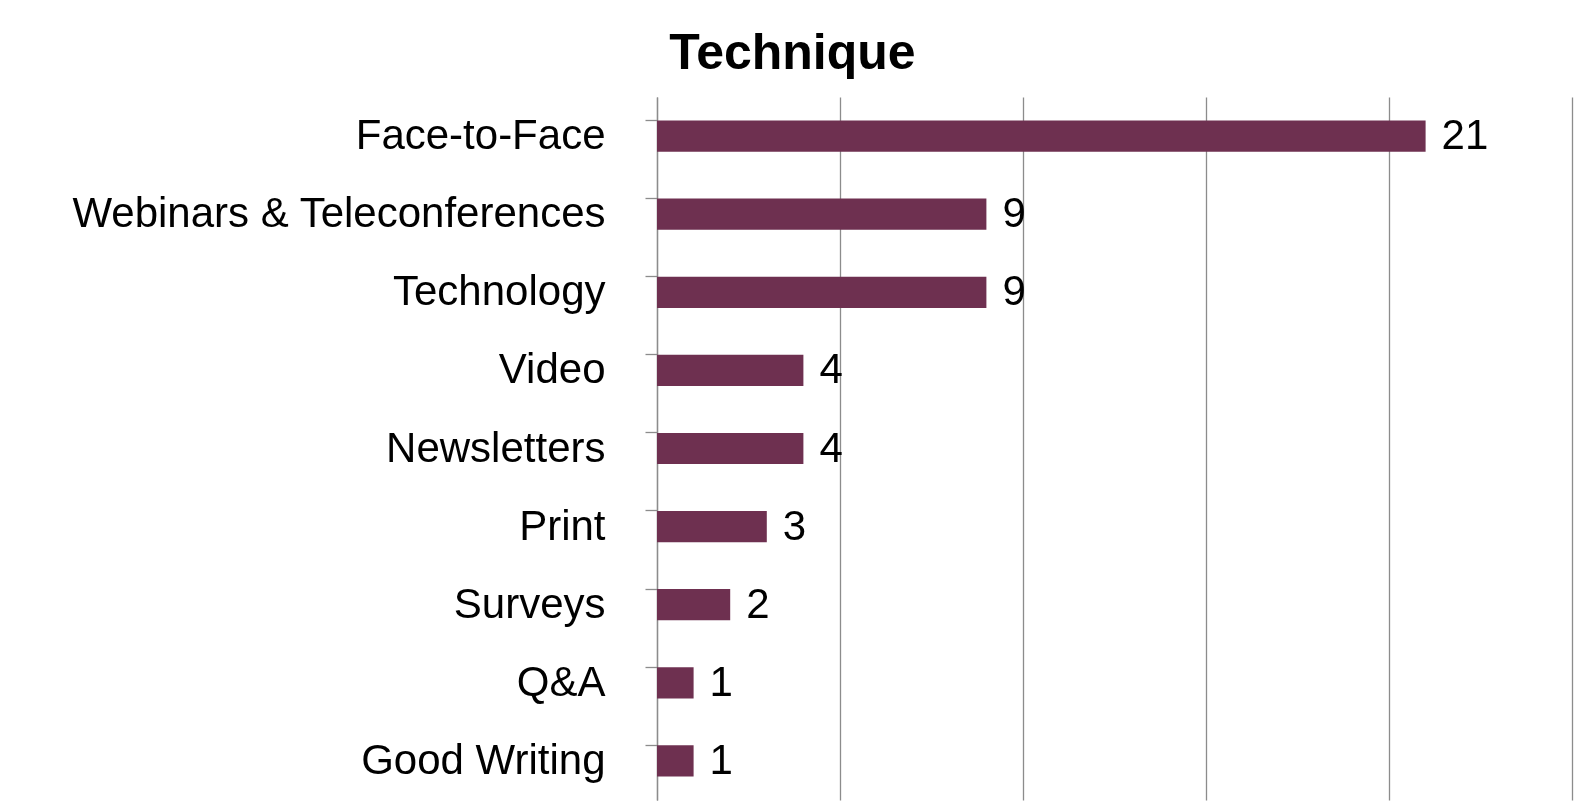  I want to click on y-tick-label: Technology, so click(499, 291).